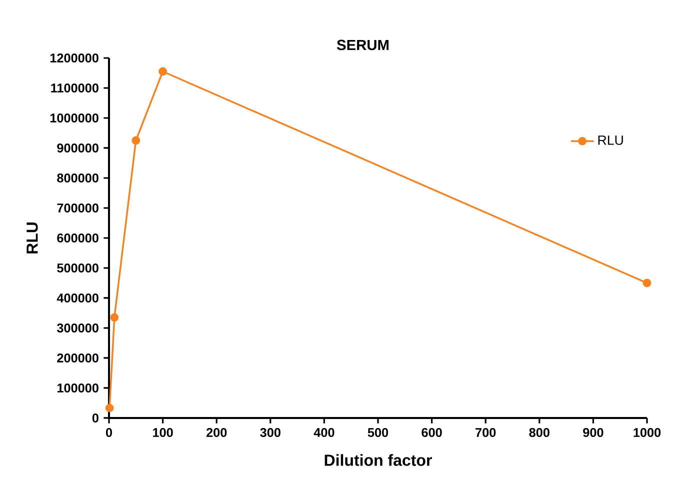  What do you see at coordinates (77, 238) in the screenshot?
I see `y-tick-label: 600000` at bounding box center [77, 238].